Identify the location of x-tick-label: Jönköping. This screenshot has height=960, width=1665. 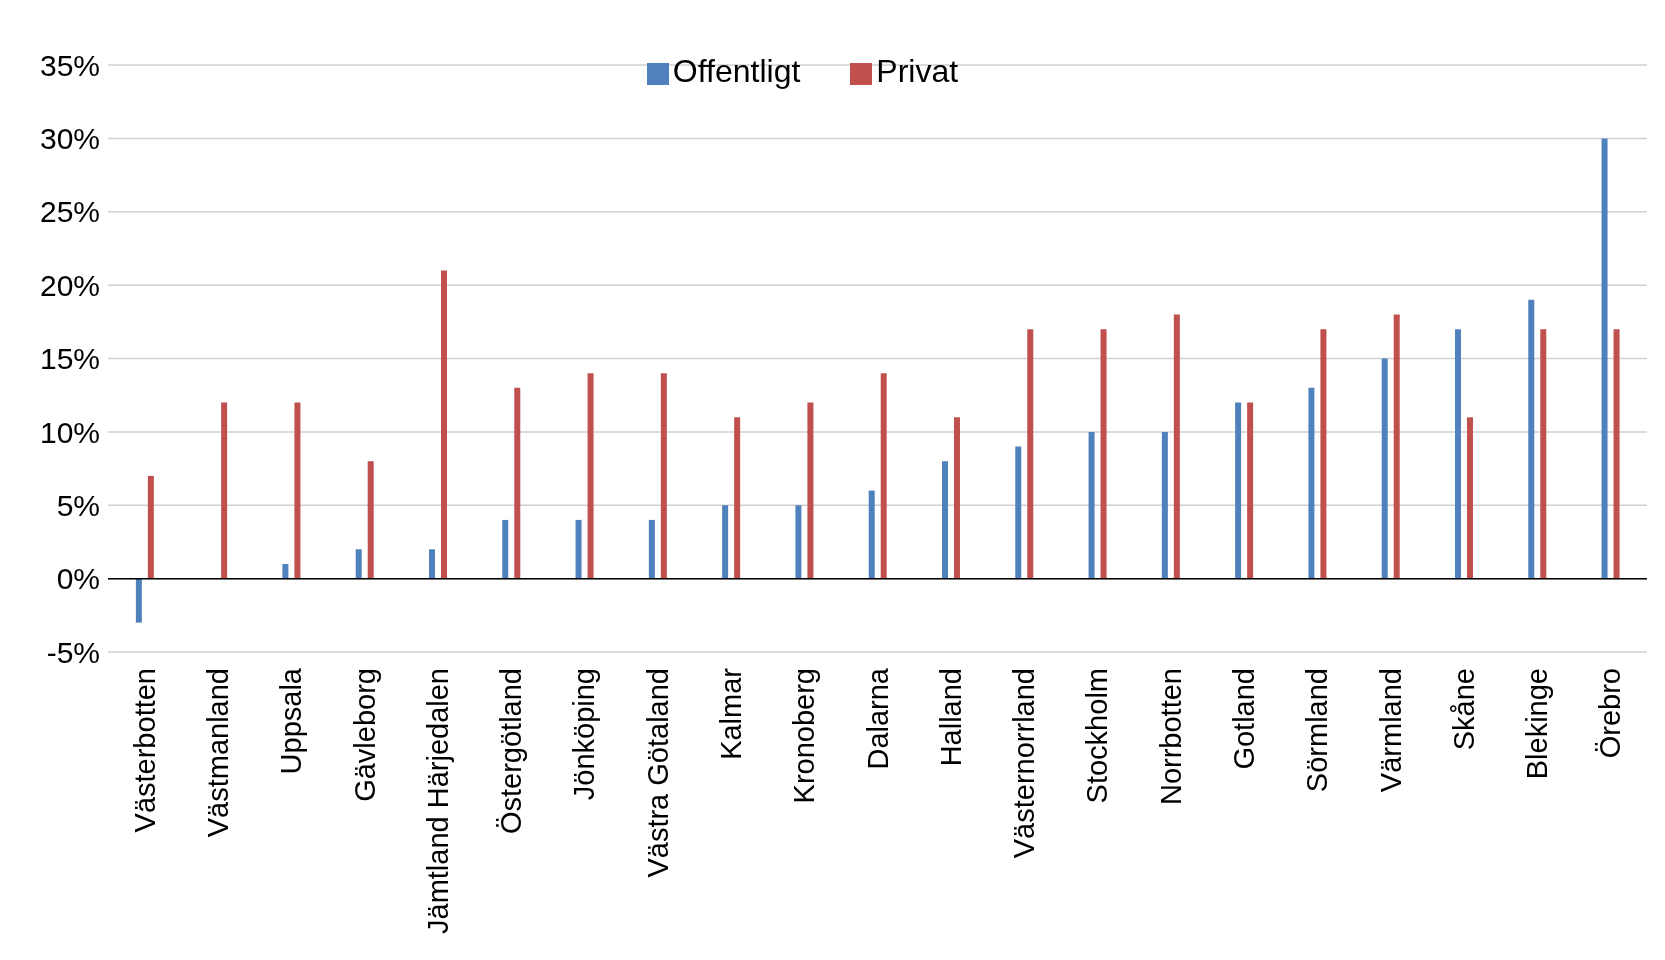
(584, 734).